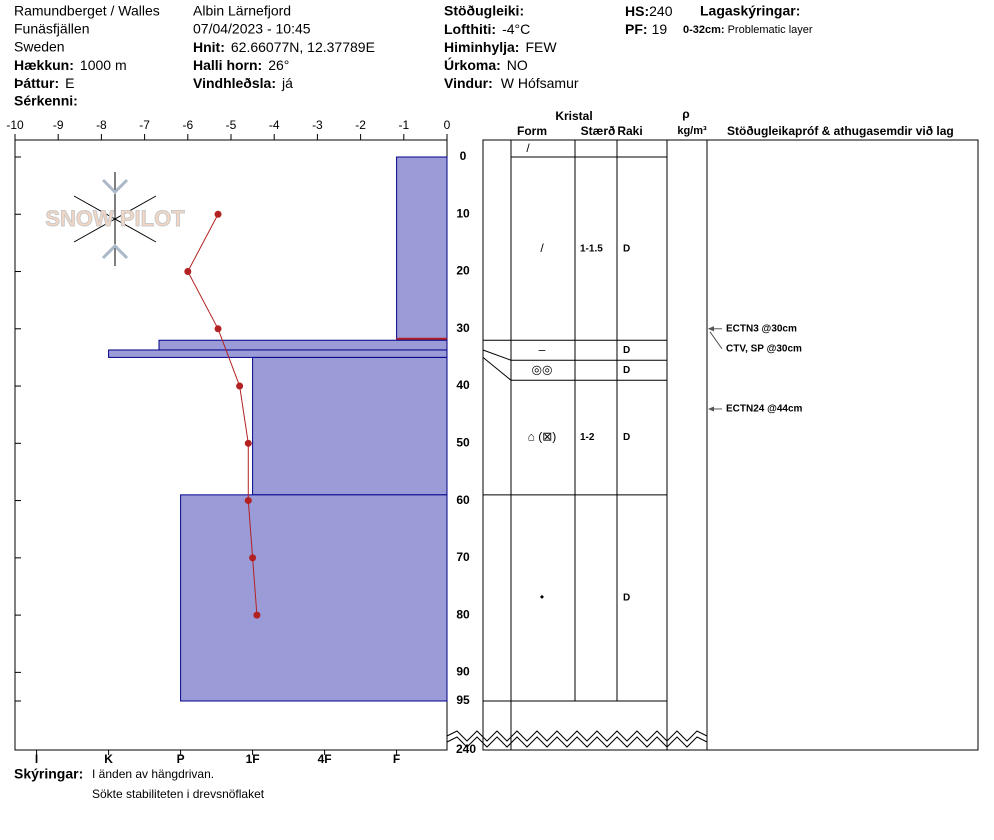  What do you see at coordinates (181, 759) in the screenshot?
I see `hardness-tick-label: P` at bounding box center [181, 759].